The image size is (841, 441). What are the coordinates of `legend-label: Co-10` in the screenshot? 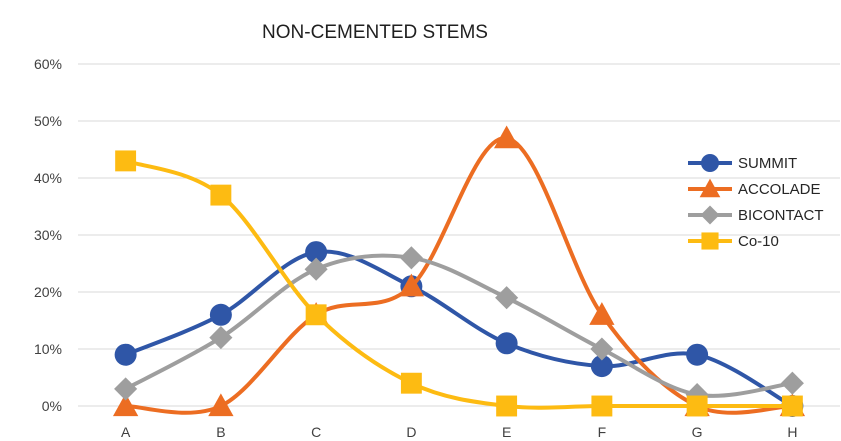 It's located at (758, 241).